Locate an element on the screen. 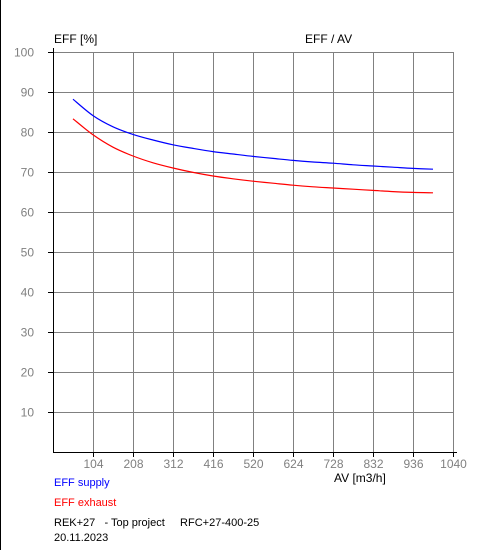  y-tick-label: 100 is located at coordinates (24, 53).